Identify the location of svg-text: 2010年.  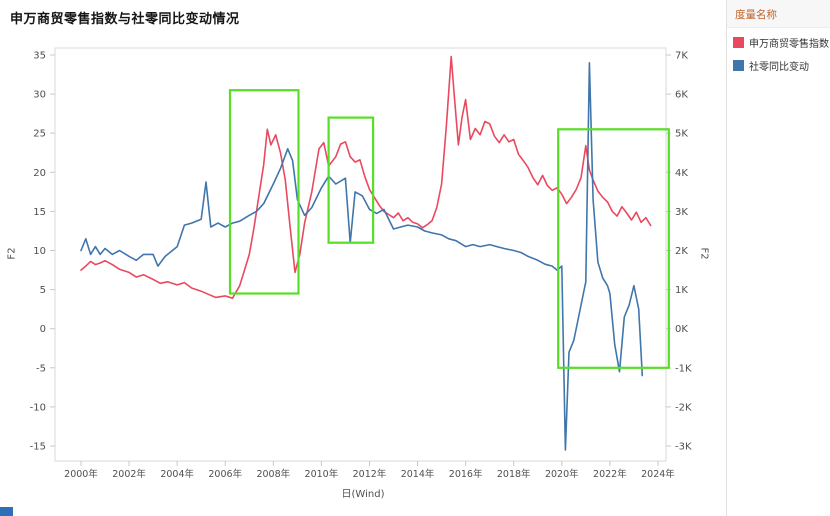
(322, 474).